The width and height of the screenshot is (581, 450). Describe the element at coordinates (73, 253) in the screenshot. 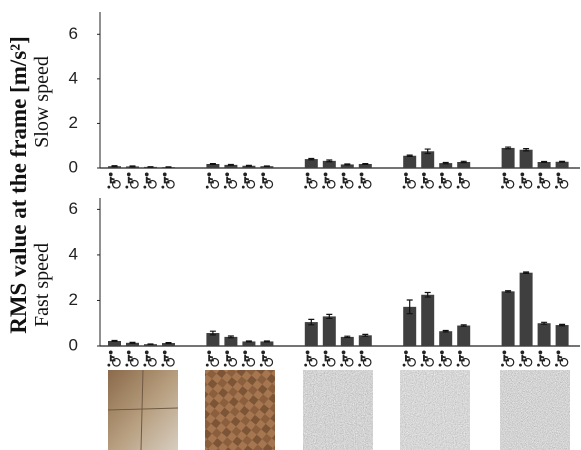

I see `y-tick-label: 4` at that location.